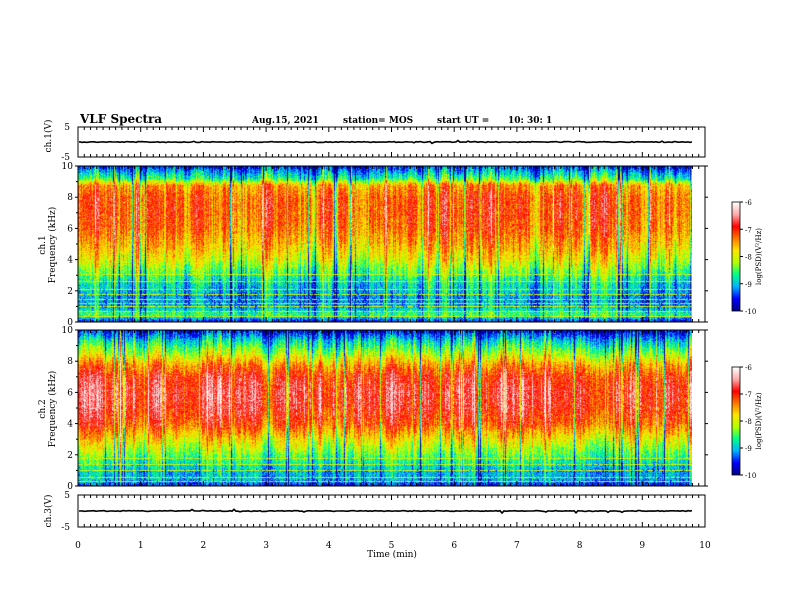  Describe the element at coordinates (43, 244) in the screenshot. I see `ch1-channel-label: ch.1` at that location.